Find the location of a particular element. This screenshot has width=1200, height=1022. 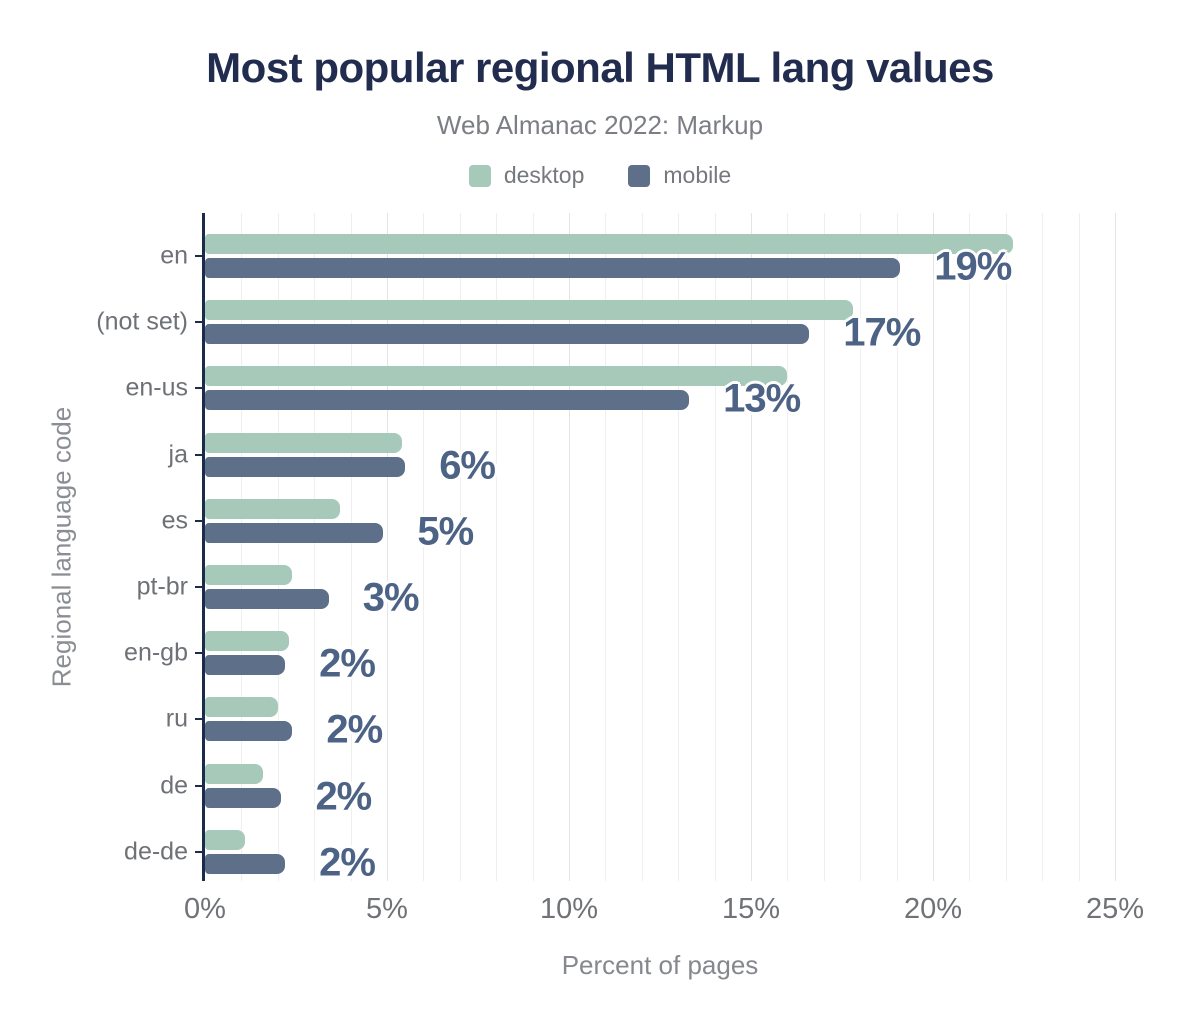

gridline-24pct is located at coordinates (1079, 547).